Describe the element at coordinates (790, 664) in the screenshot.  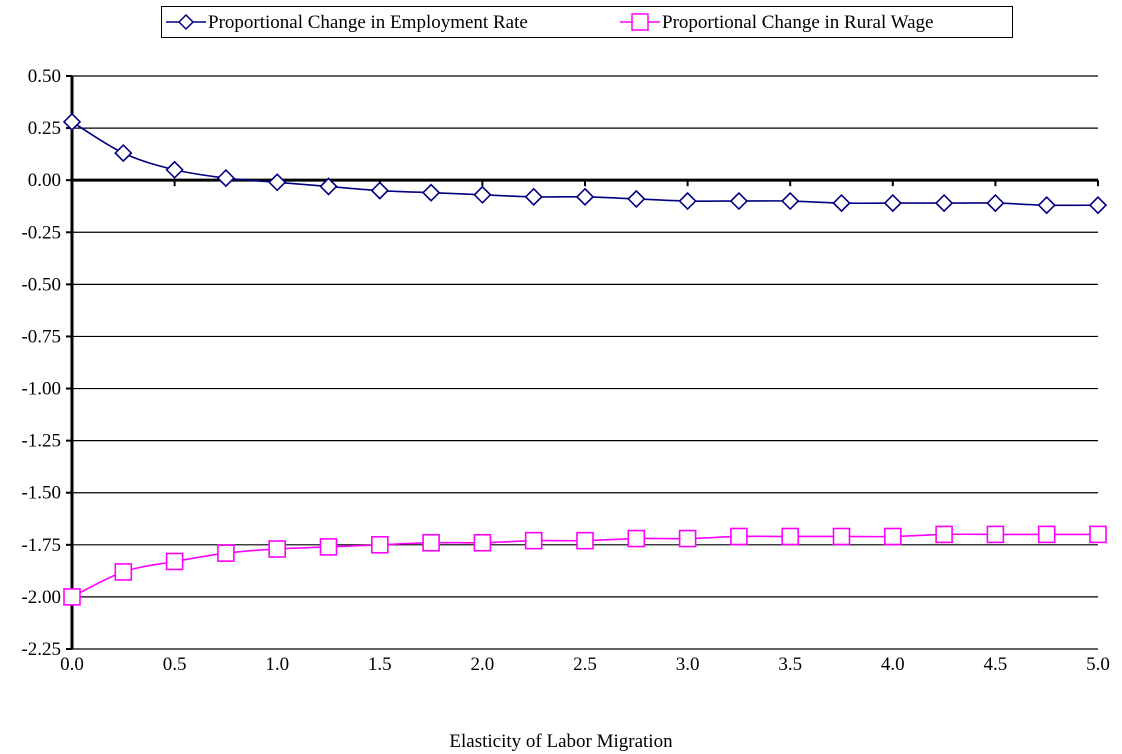
I see `x-tick-label: 3.5` at that location.